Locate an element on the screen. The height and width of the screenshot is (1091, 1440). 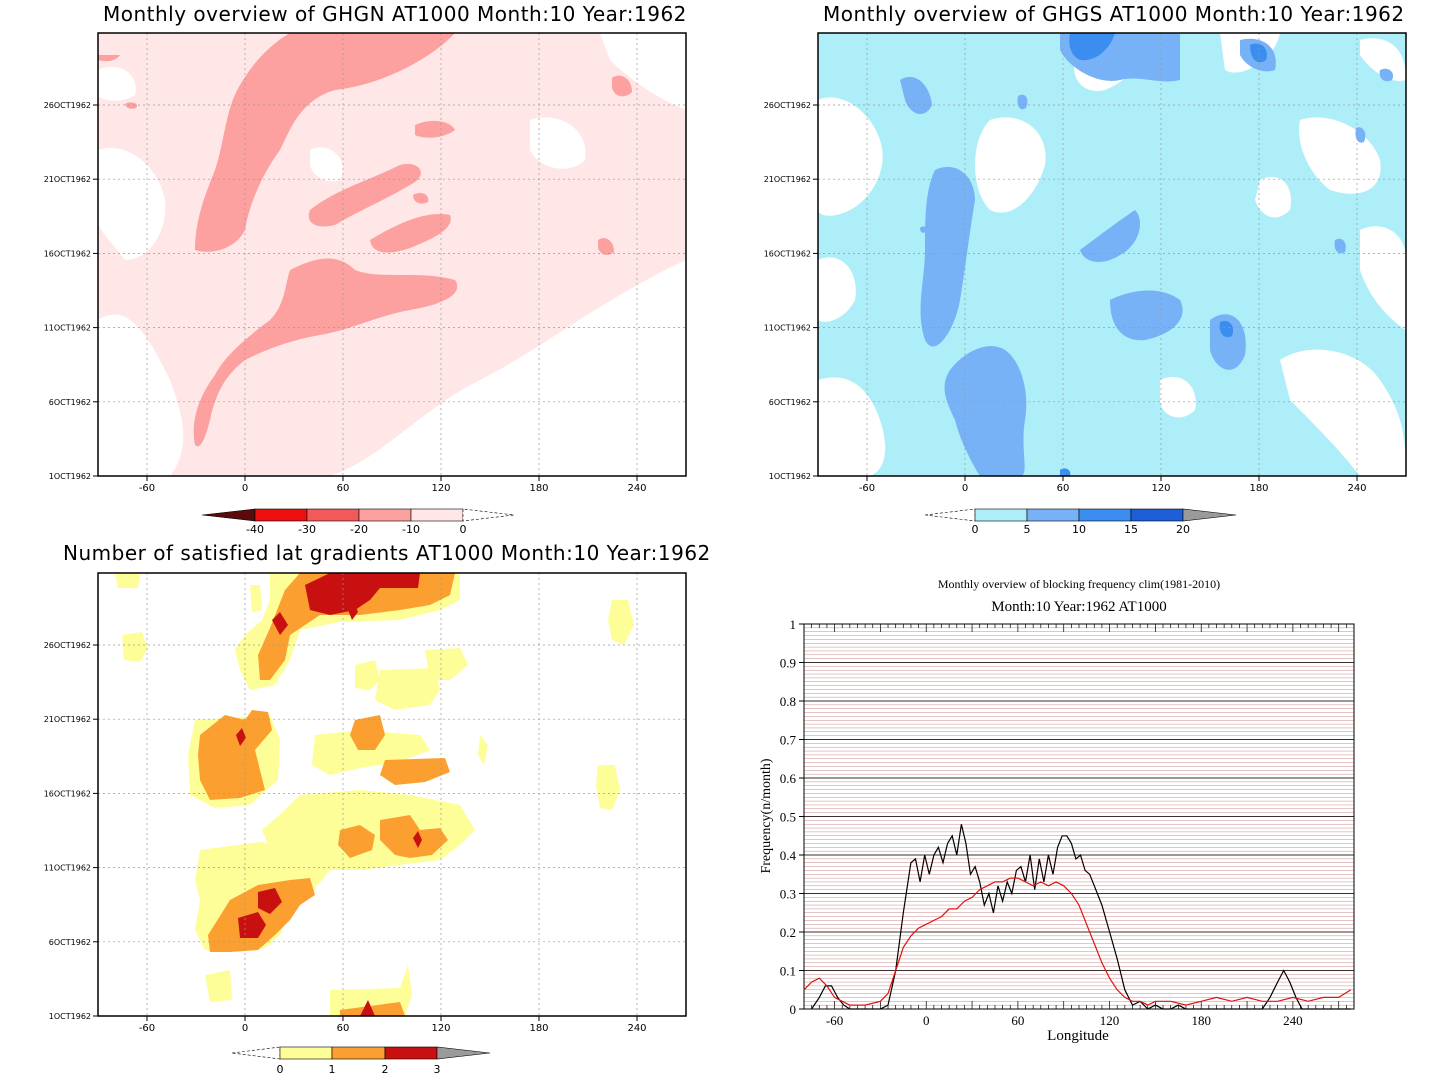
line-chart-x-tick-label: 60 is located at coordinates (1017, 1020).